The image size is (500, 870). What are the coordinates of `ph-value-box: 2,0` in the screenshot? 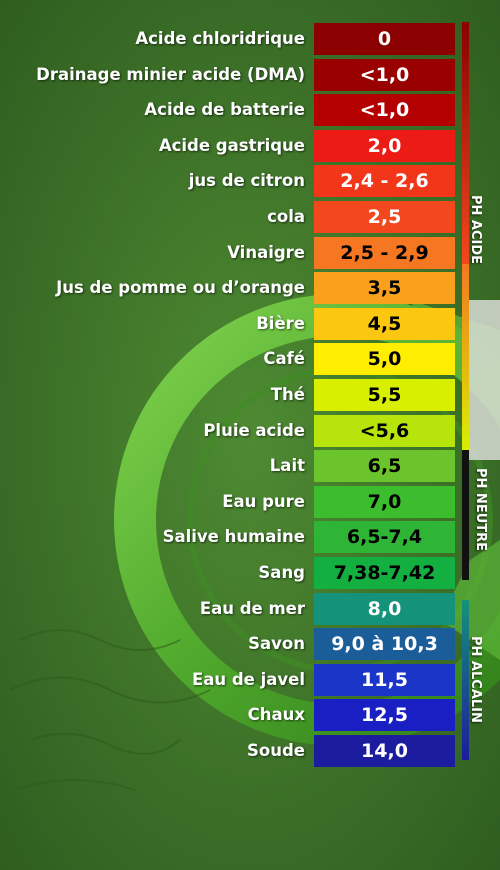 It's located at (384, 145).